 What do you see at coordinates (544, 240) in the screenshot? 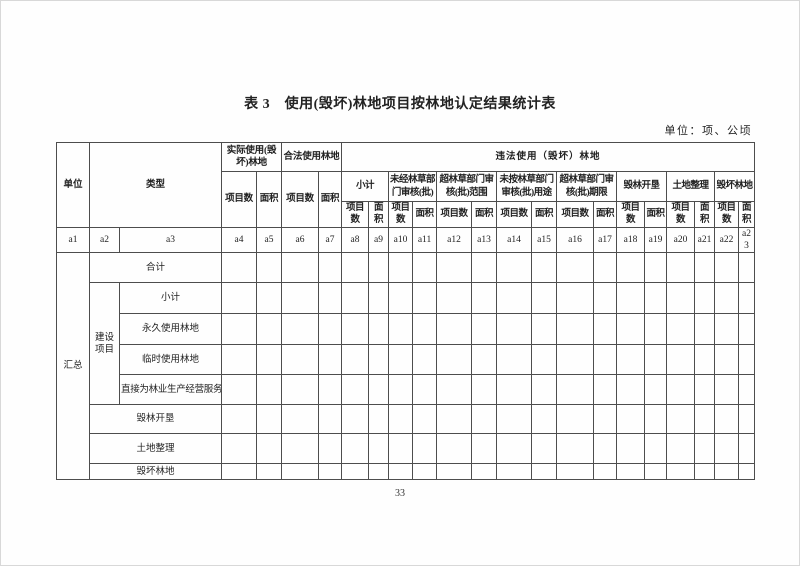
I see `code-cell: a15` at bounding box center [544, 240].